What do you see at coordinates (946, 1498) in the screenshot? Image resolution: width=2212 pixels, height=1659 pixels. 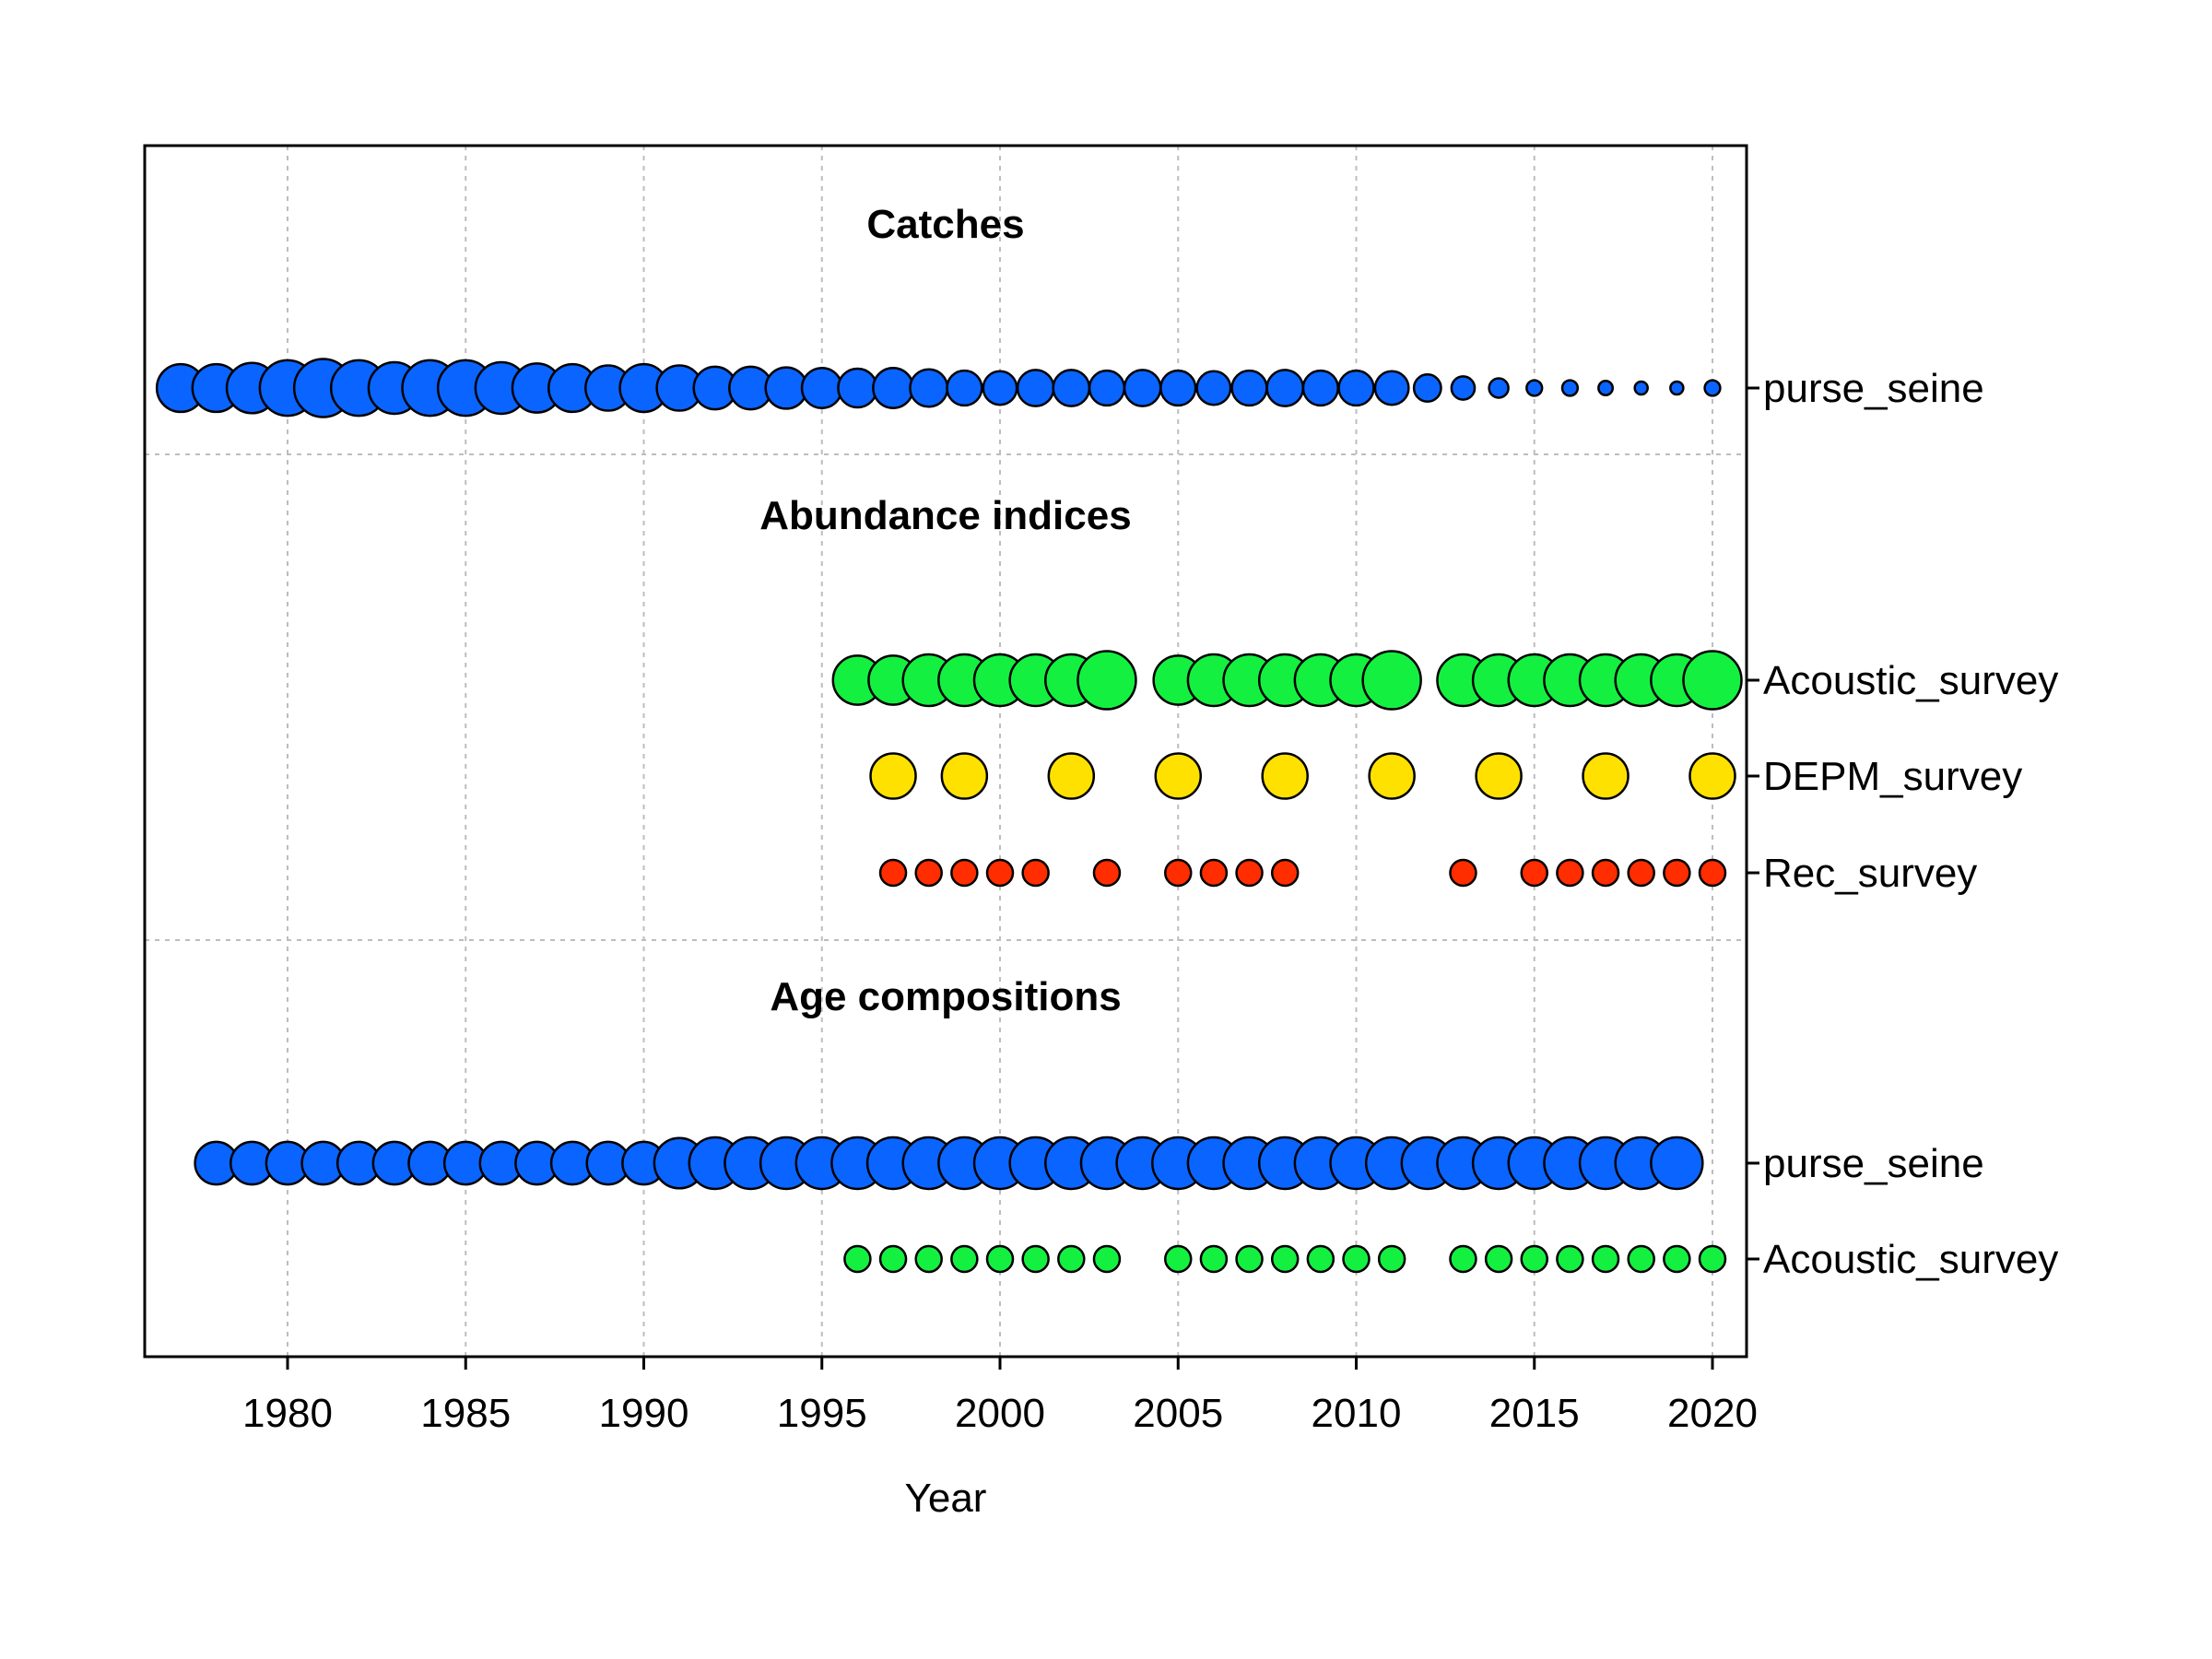 I see `x-axis-title: Year` at bounding box center [946, 1498].